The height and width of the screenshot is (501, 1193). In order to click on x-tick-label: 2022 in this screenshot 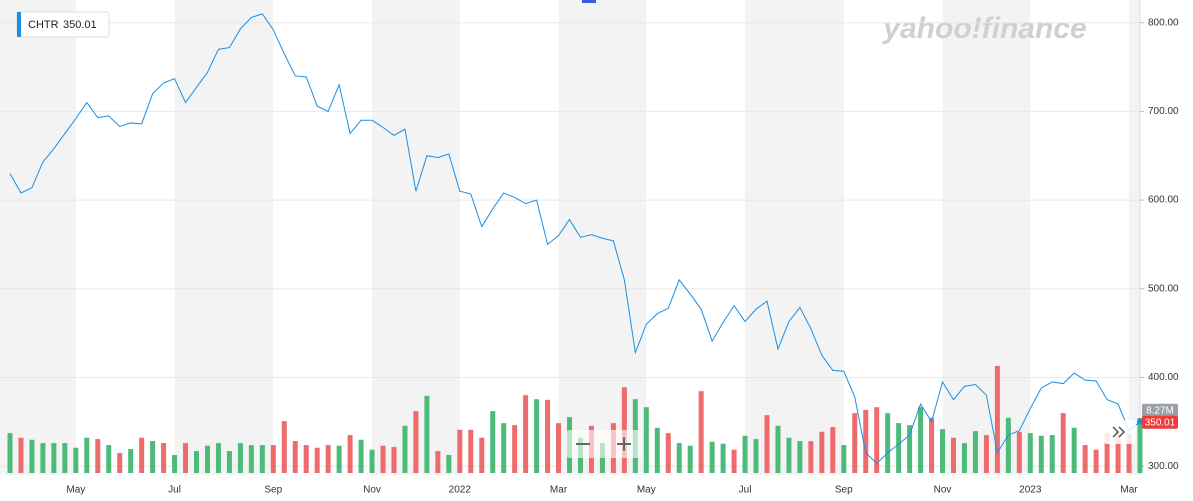, I will do `click(460, 490)`.